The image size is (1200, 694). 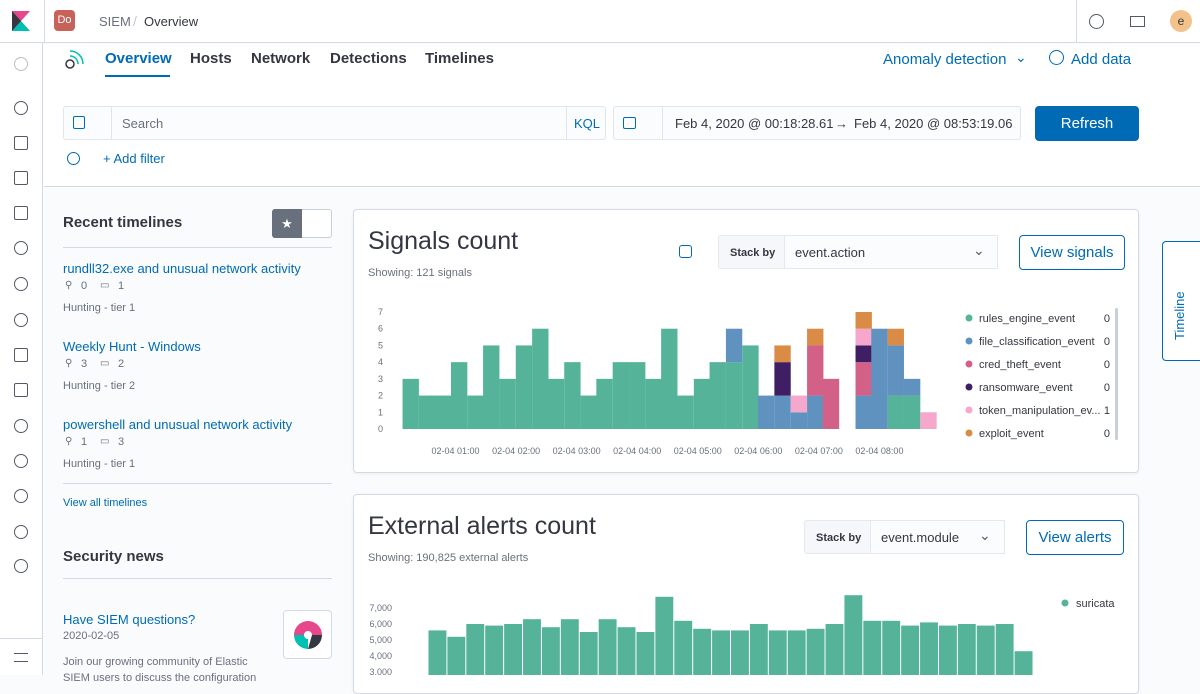 I want to click on breadcrumb: SIEM, so click(x=115, y=21).